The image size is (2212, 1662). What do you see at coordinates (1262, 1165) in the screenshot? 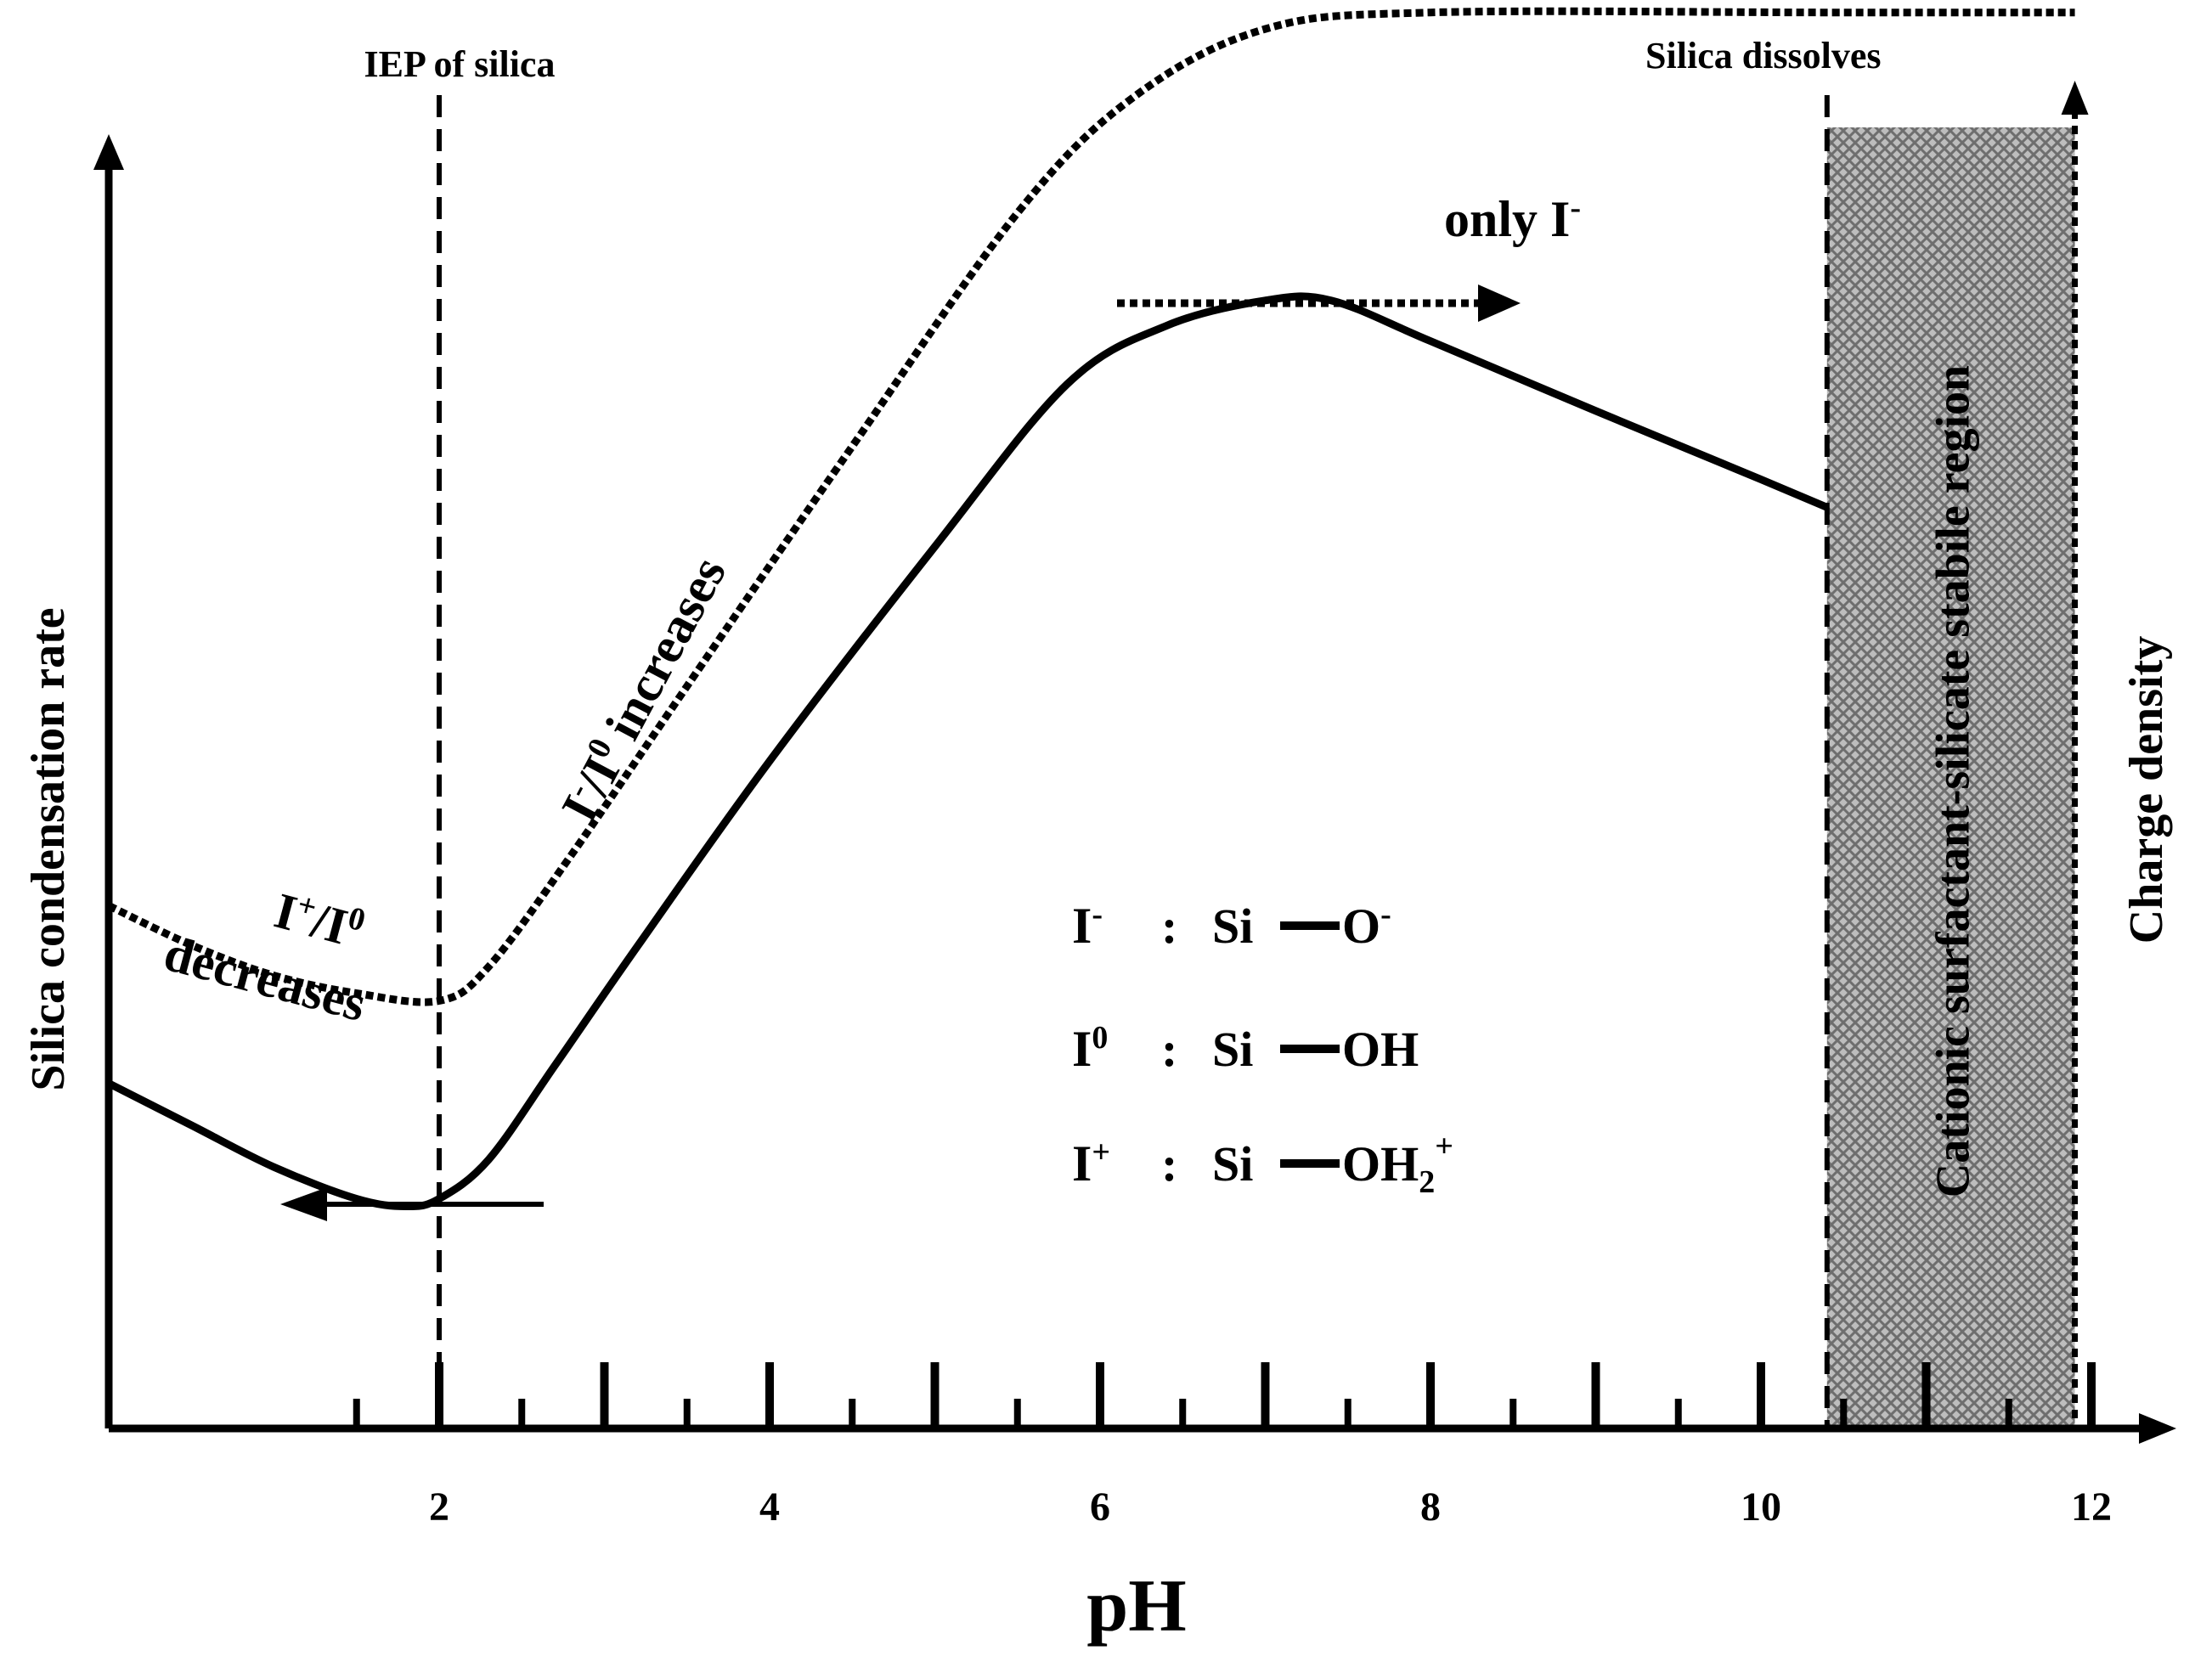
I see `legend-entry: I+: Si OH2+` at bounding box center [1262, 1165].